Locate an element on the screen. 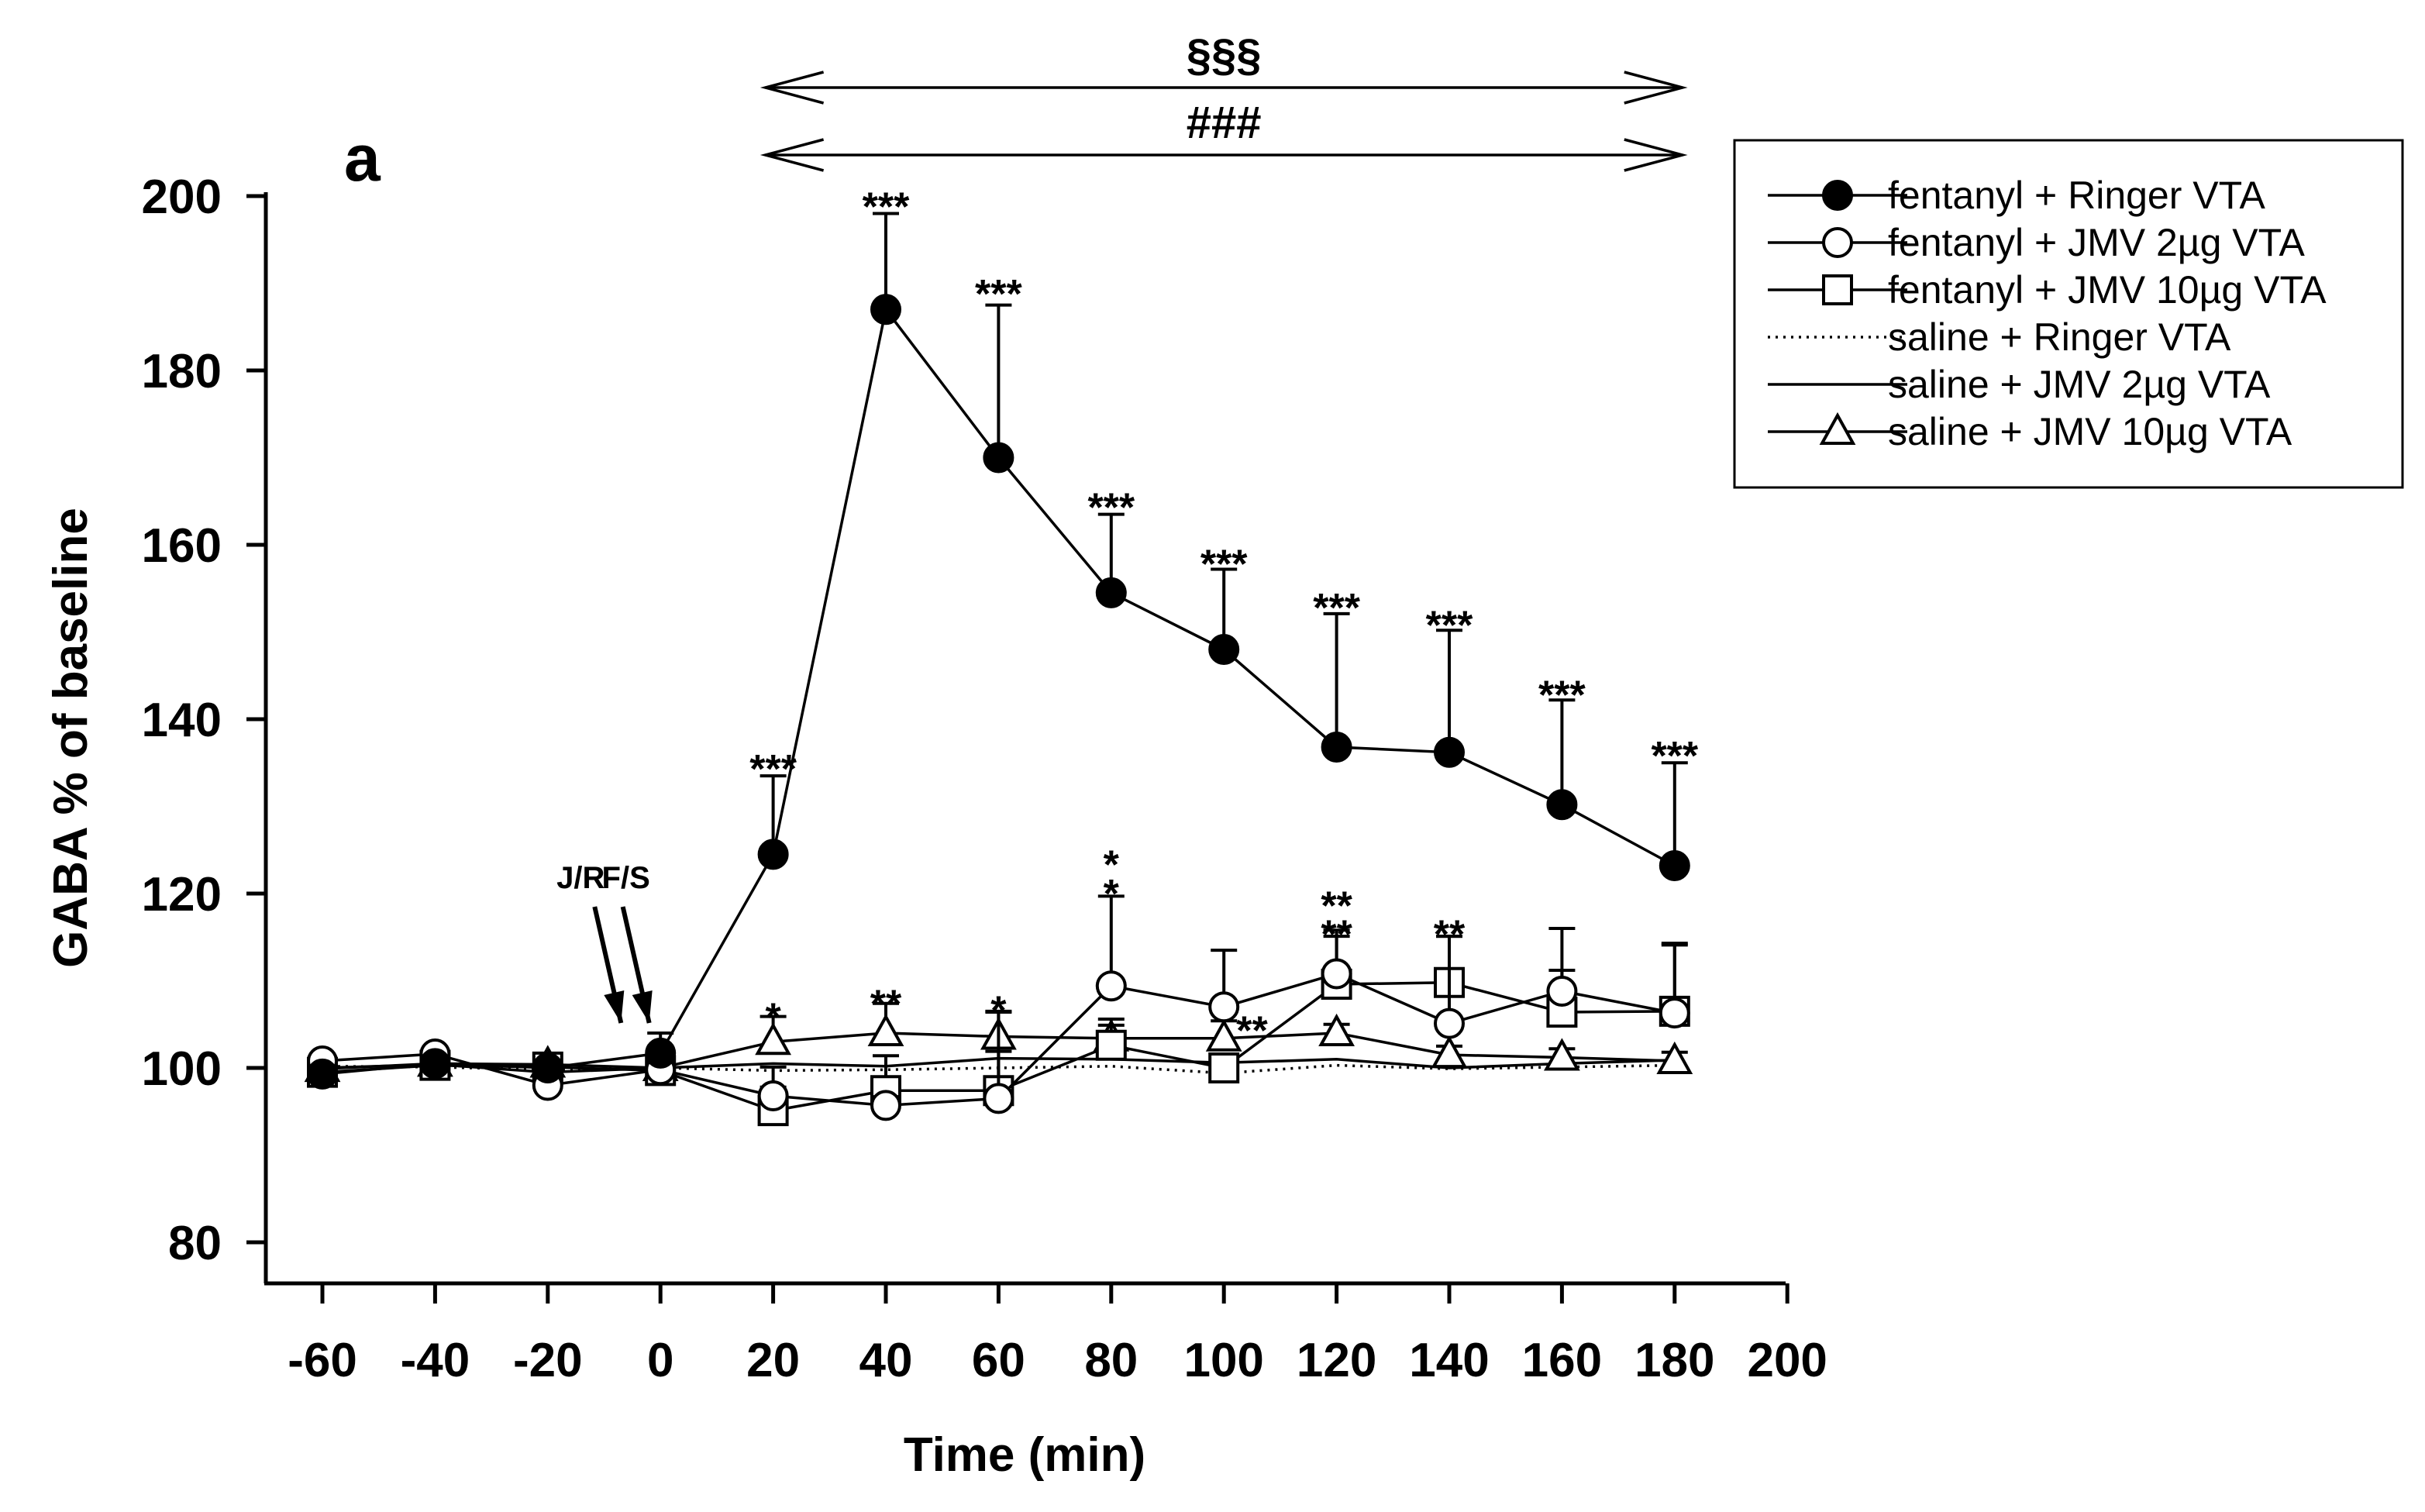 Image resolution: width=2425 pixels, height=1512 pixels. x-tick-label: 180 is located at coordinates (1674, 1360).